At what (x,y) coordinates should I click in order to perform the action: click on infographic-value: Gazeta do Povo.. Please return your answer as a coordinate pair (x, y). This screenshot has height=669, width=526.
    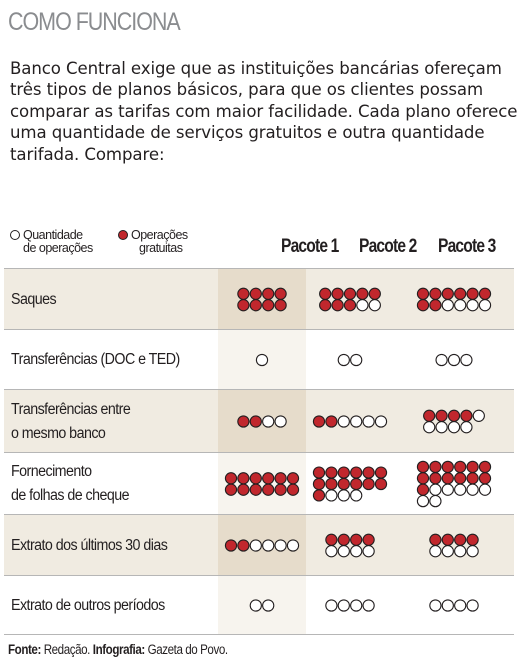
    Looking at the image, I should click on (187, 649).